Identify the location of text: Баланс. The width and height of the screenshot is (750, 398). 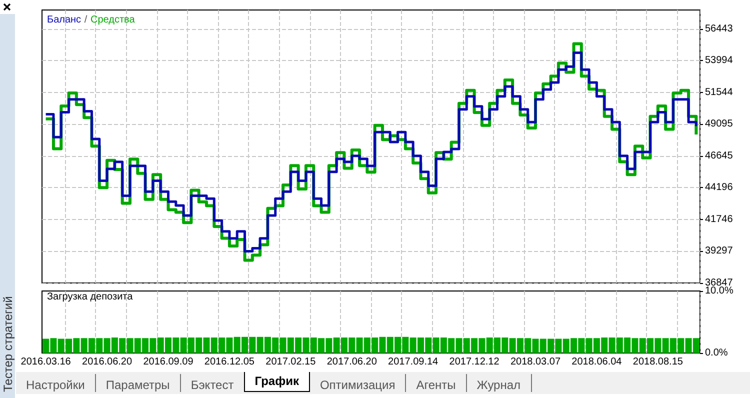
(64, 20).